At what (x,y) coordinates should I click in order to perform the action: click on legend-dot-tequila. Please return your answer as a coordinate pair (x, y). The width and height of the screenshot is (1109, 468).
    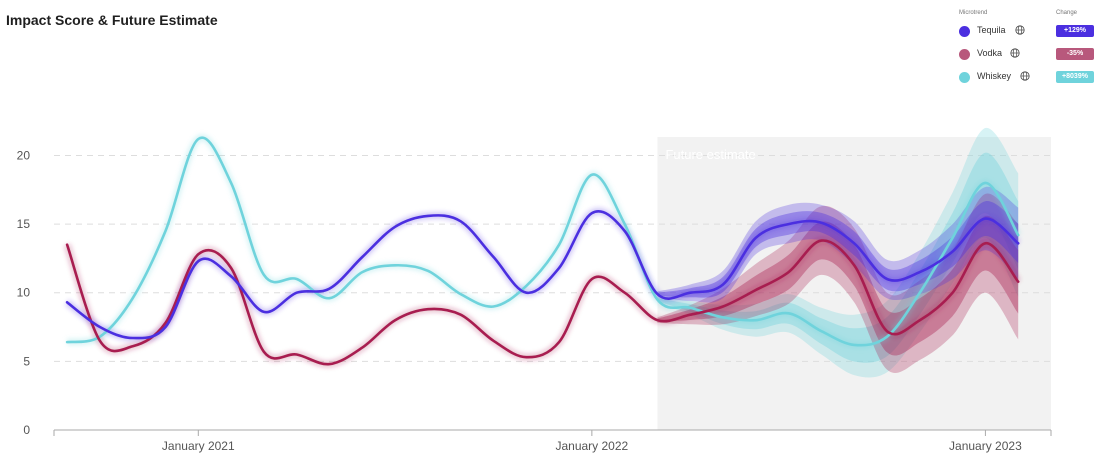
    Looking at the image, I should click on (964, 31).